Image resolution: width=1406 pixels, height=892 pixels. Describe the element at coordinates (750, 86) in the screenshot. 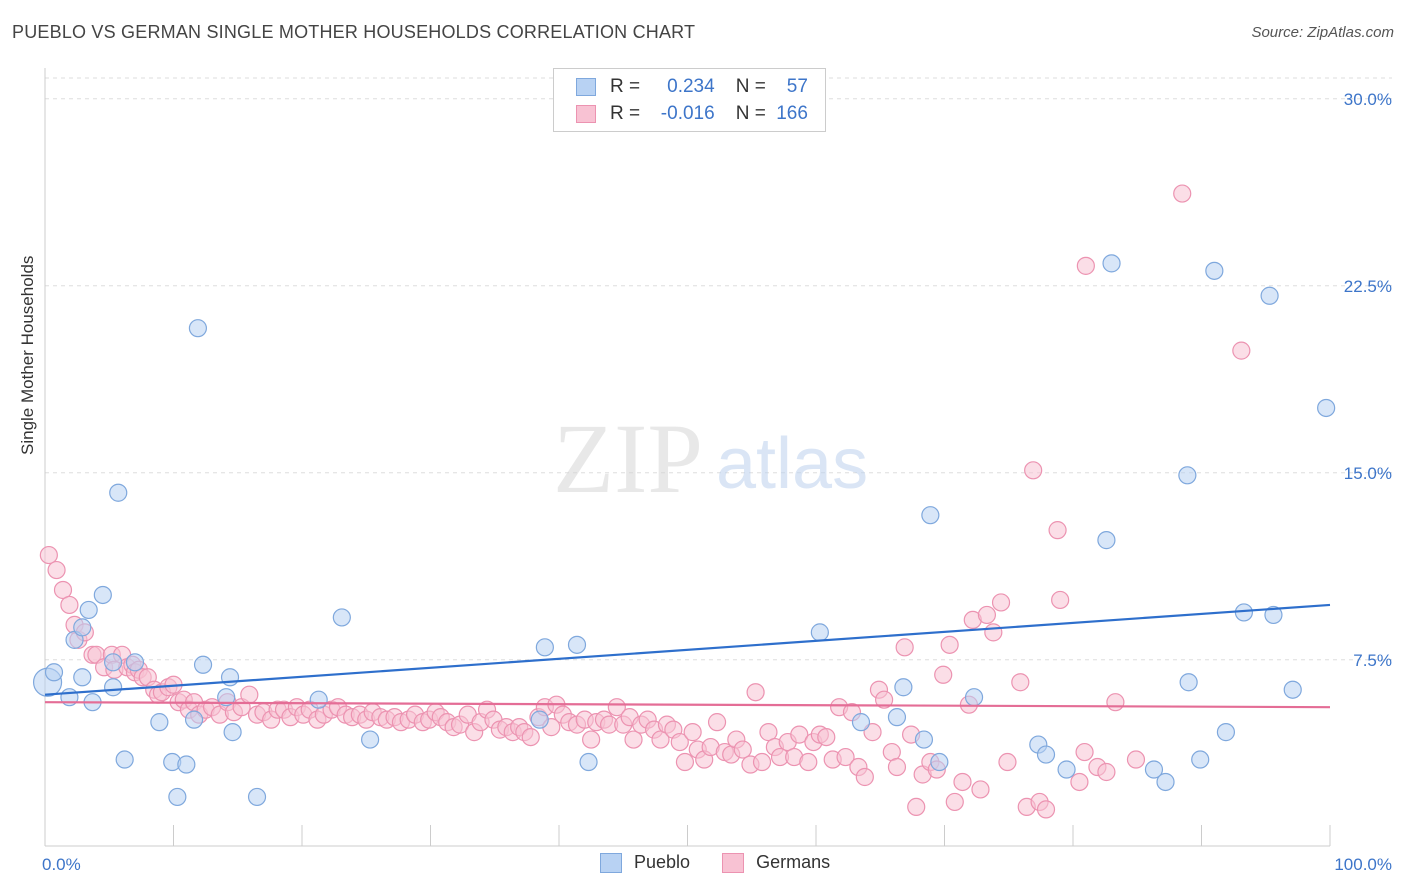

I see `n-label: N =` at that location.